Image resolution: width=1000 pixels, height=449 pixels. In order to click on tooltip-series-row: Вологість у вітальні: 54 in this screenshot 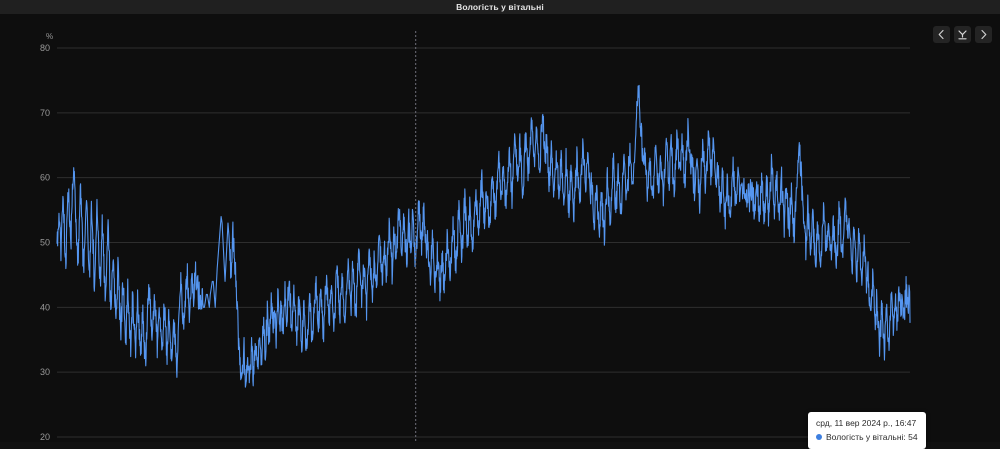, I will do `click(867, 437)`.